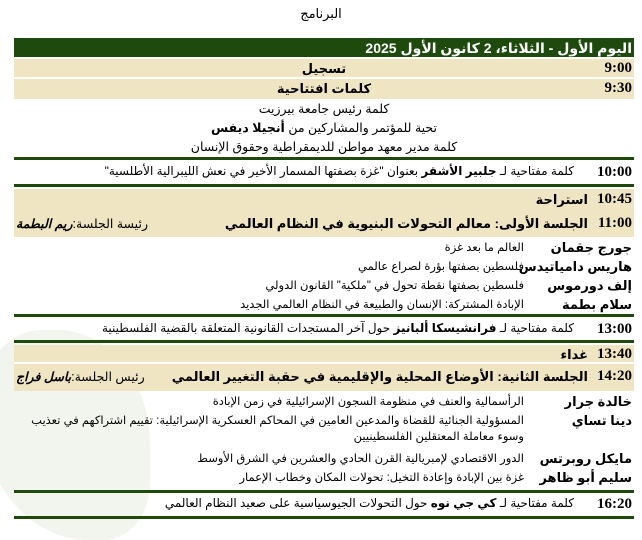 This screenshot has height=540, width=642. I want to click on text: سليم أبو ظاهر, so click(585, 477).